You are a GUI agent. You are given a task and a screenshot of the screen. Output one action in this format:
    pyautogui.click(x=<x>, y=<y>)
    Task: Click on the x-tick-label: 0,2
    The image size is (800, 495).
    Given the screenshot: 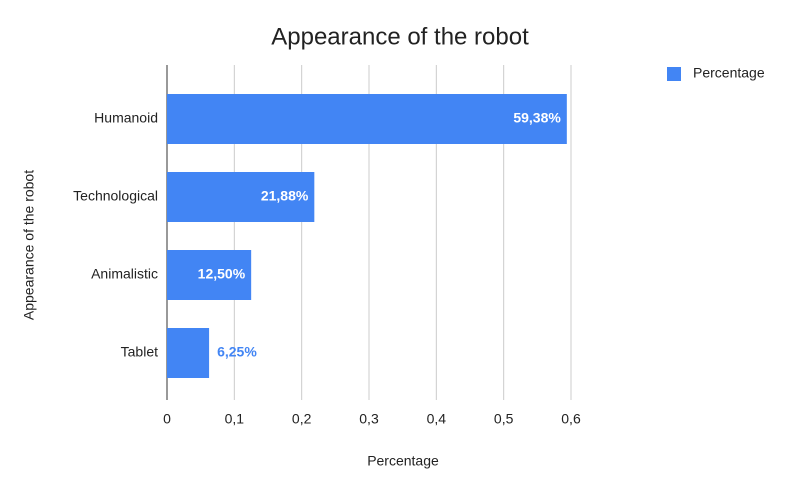 What is the action you would take?
    pyautogui.click(x=302, y=419)
    